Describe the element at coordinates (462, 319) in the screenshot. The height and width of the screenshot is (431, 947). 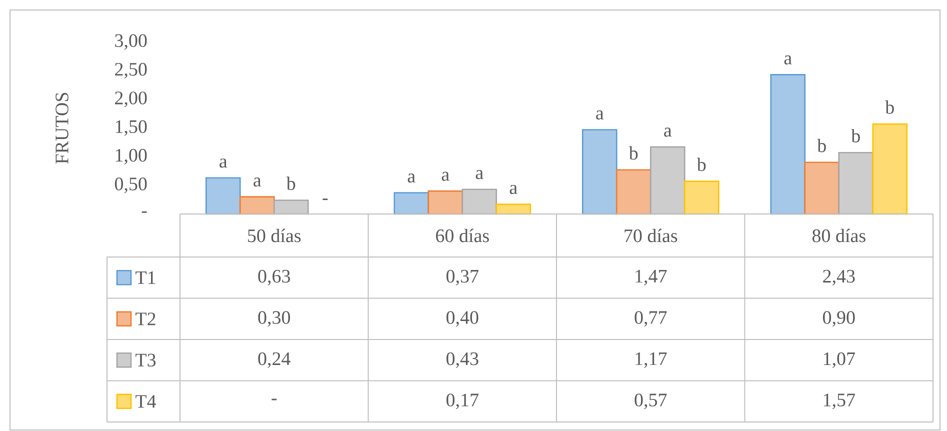
I see `data-label: 0,40` at that location.